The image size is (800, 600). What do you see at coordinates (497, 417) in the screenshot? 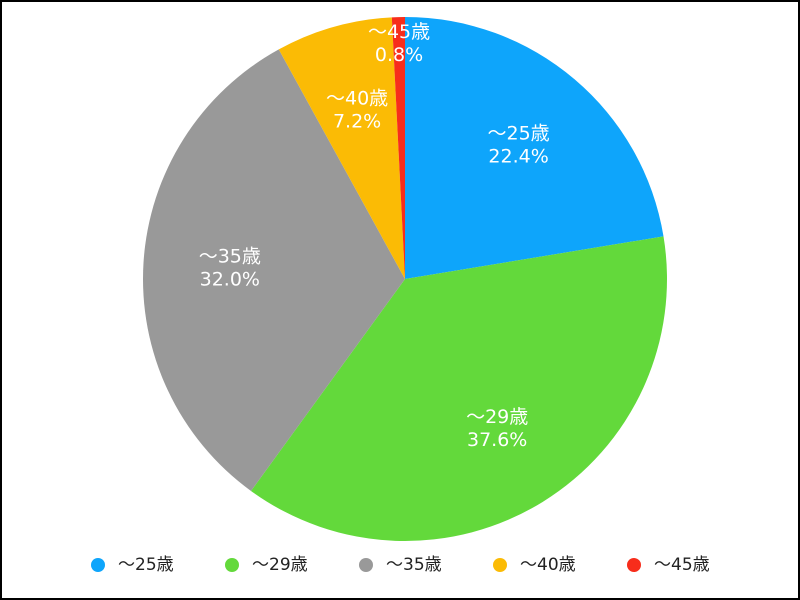
I see `slice-category: ～29歳` at bounding box center [497, 417].